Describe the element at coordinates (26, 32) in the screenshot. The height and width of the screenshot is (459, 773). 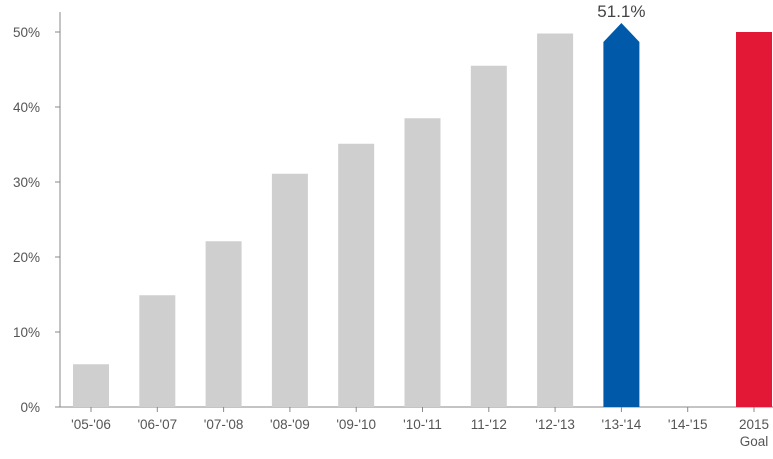
I see `y-tick-label: 50%` at that location.